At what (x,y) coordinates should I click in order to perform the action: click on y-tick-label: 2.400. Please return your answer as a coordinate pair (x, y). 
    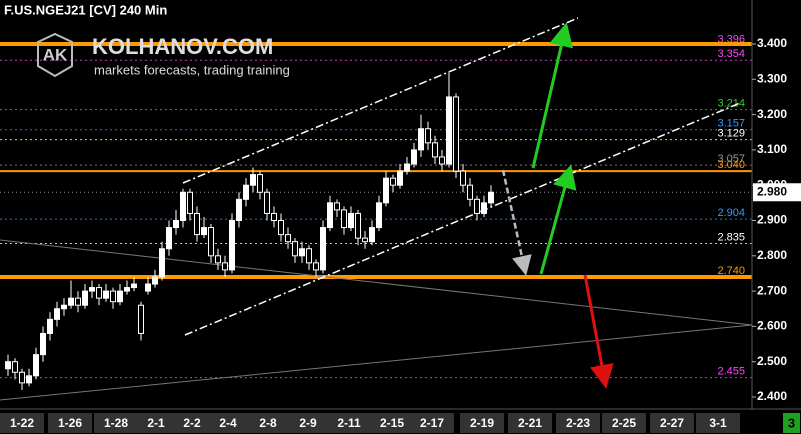
    Looking at the image, I should click on (772, 396).